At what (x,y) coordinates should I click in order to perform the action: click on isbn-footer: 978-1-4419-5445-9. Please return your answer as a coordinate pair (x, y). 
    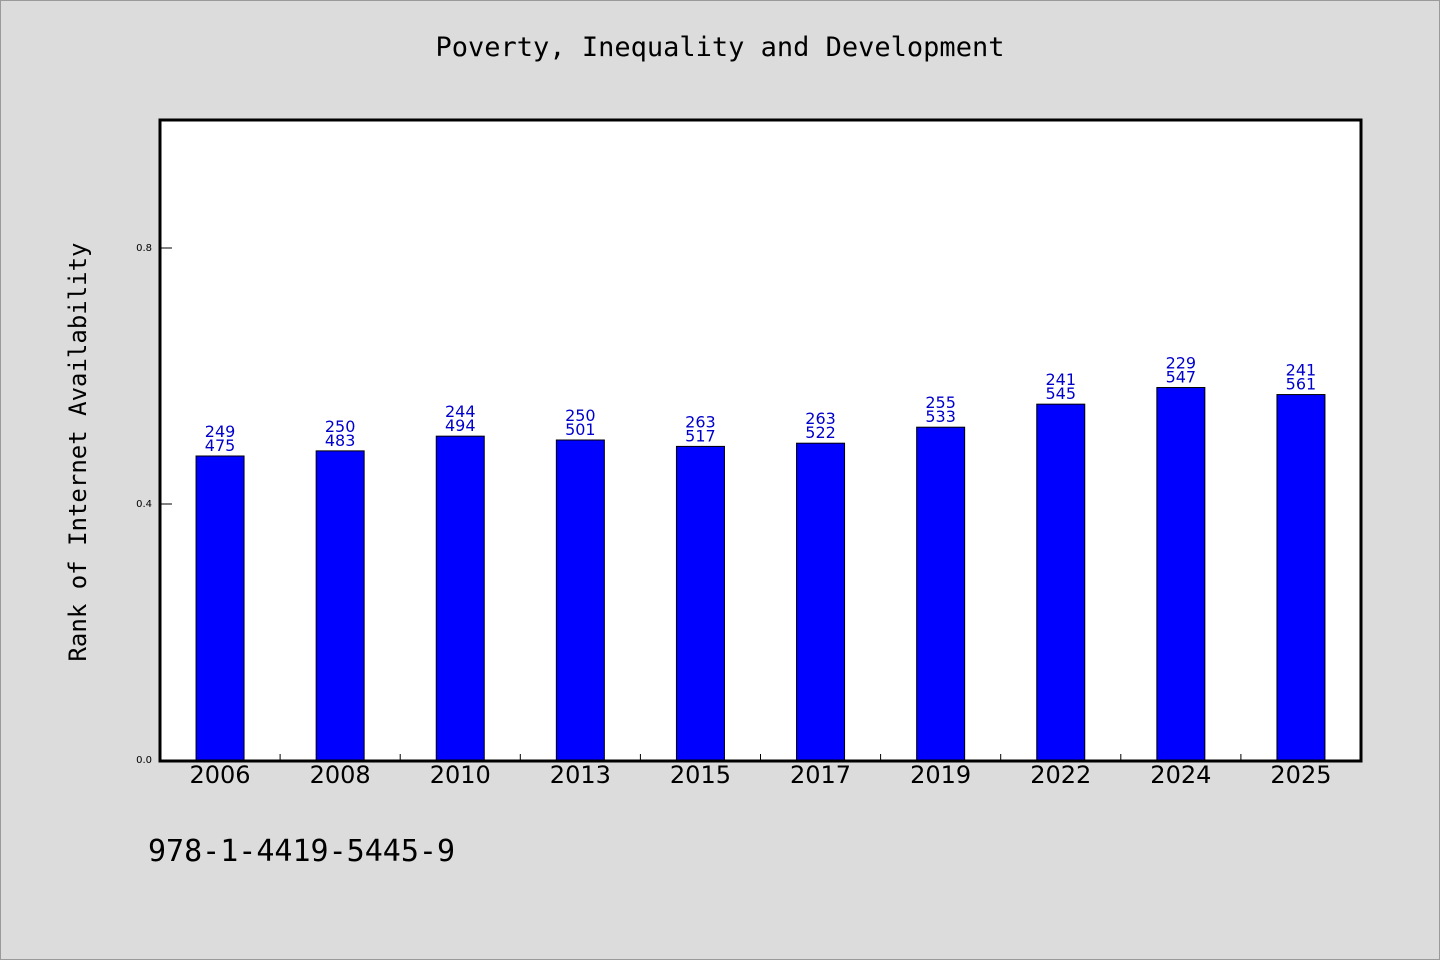
    Looking at the image, I should click on (302, 851).